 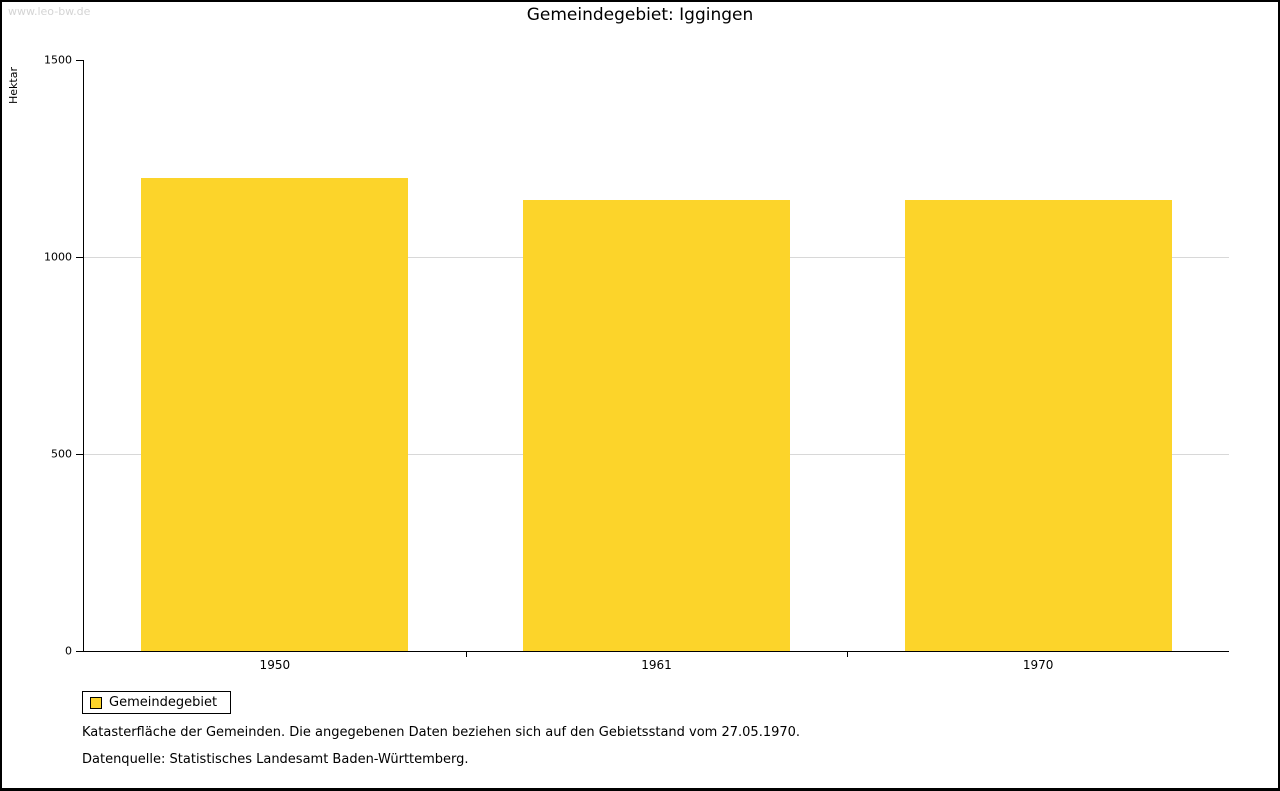 What do you see at coordinates (68, 651) in the screenshot?
I see `y-tick-label: 0` at bounding box center [68, 651].